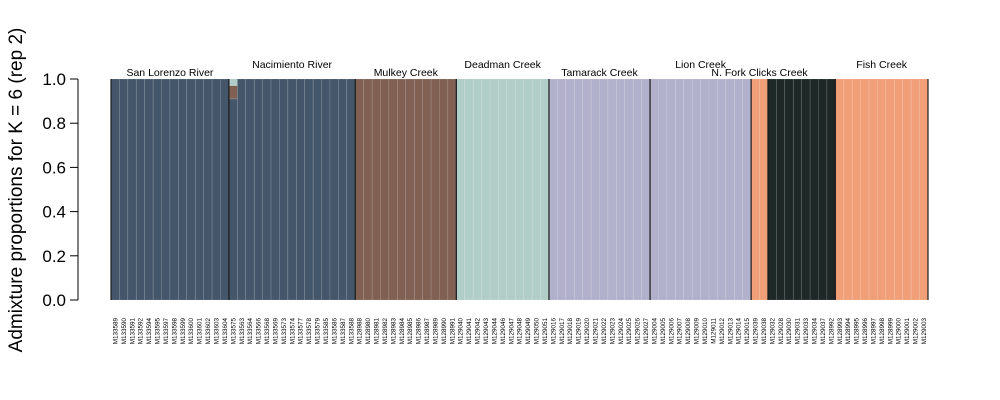 The image size is (1000, 400). I want to click on bar-segment-M133601-k1, so click(199, 189).